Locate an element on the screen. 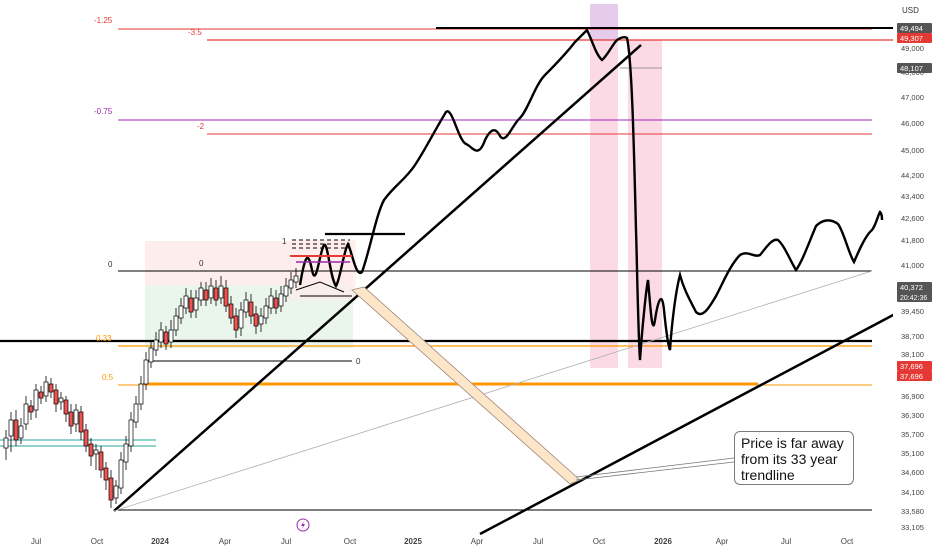 The image size is (932, 555). price-tick-label: 34,100 is located at coordinates (912, 492).